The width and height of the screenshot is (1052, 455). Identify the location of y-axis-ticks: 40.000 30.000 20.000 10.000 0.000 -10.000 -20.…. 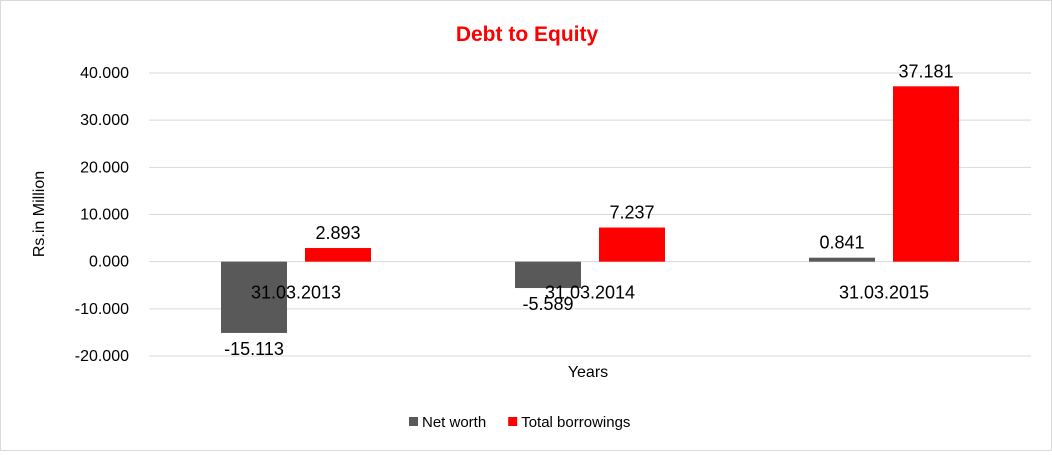
(102, 215).